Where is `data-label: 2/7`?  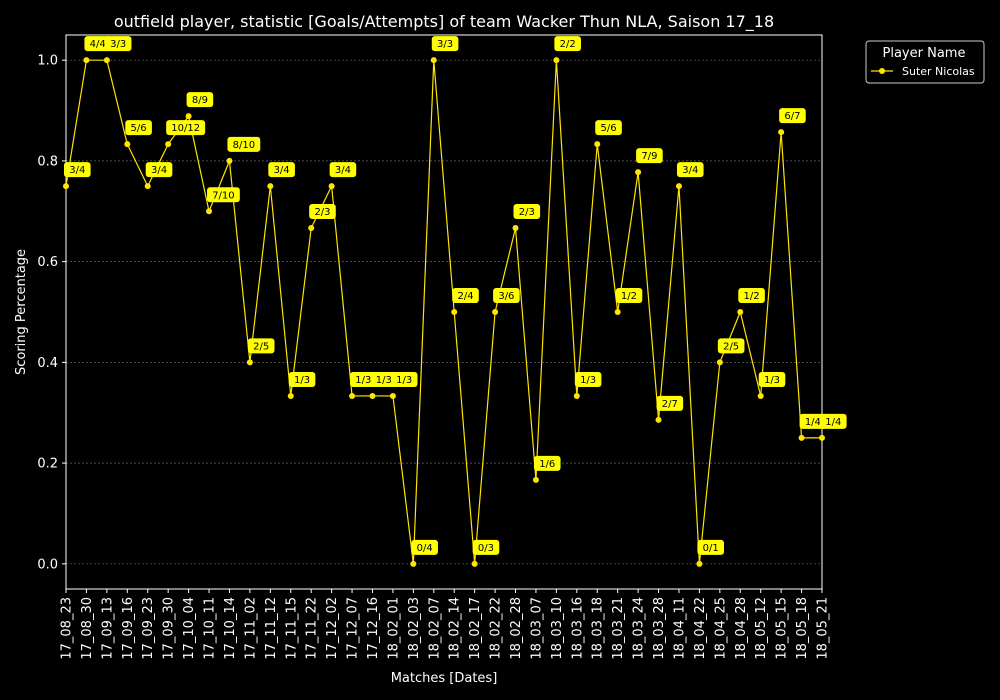 data-label: 2/7 is located at coordinates (670, 403).